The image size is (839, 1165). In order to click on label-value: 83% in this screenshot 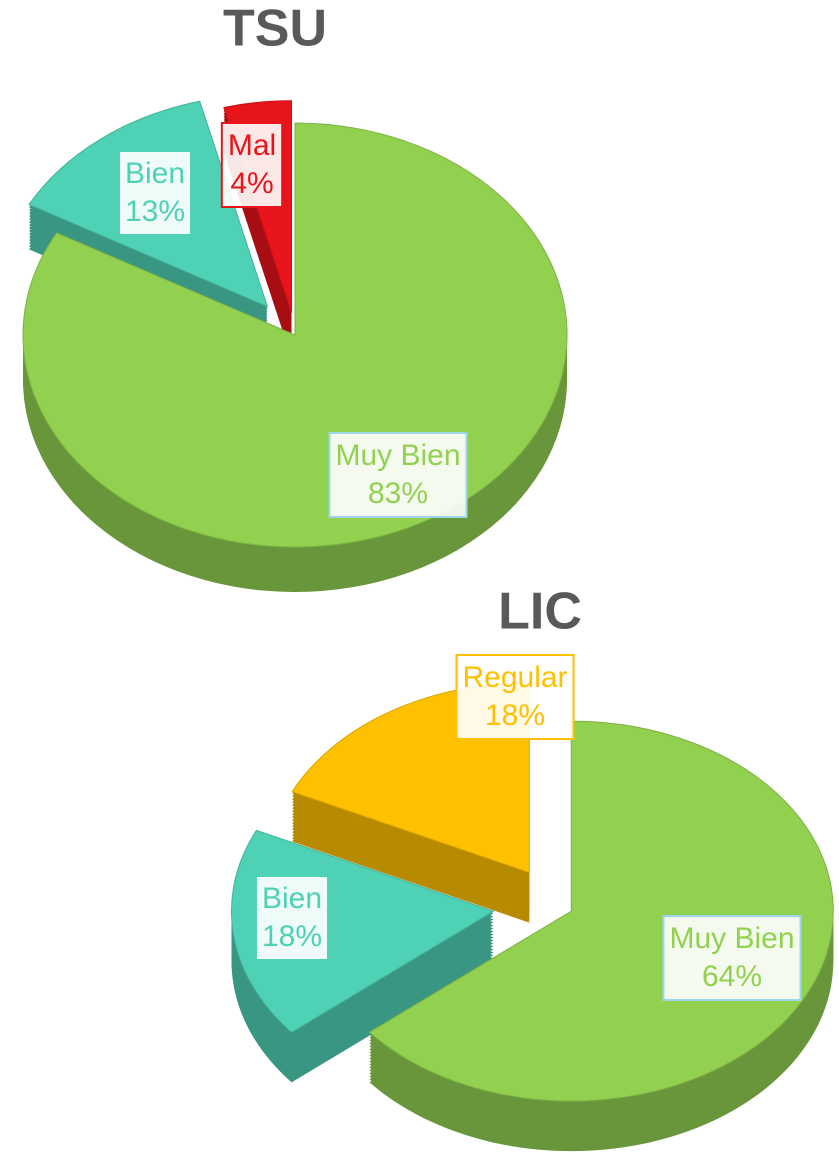, I will do `click(398, 493)`.